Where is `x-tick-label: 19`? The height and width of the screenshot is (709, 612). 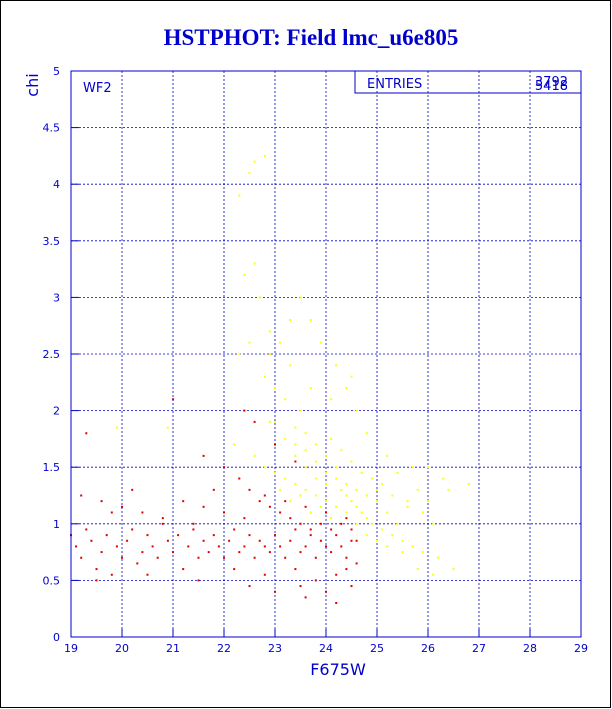 x-tick-label: 19 is located at coordinates (71, 648).